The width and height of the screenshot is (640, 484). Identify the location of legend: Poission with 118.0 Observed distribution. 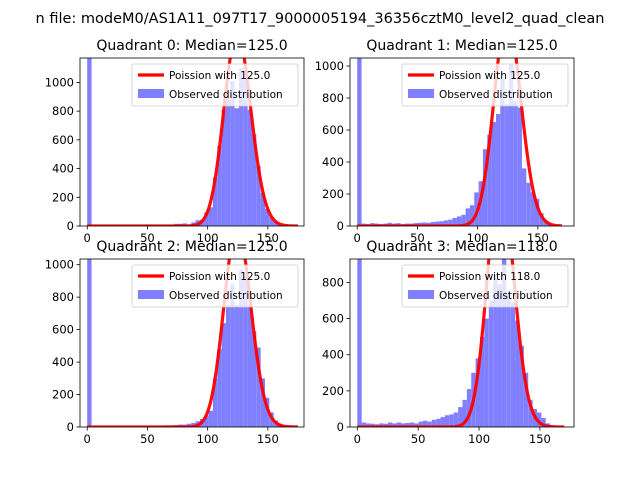
(485, 286).